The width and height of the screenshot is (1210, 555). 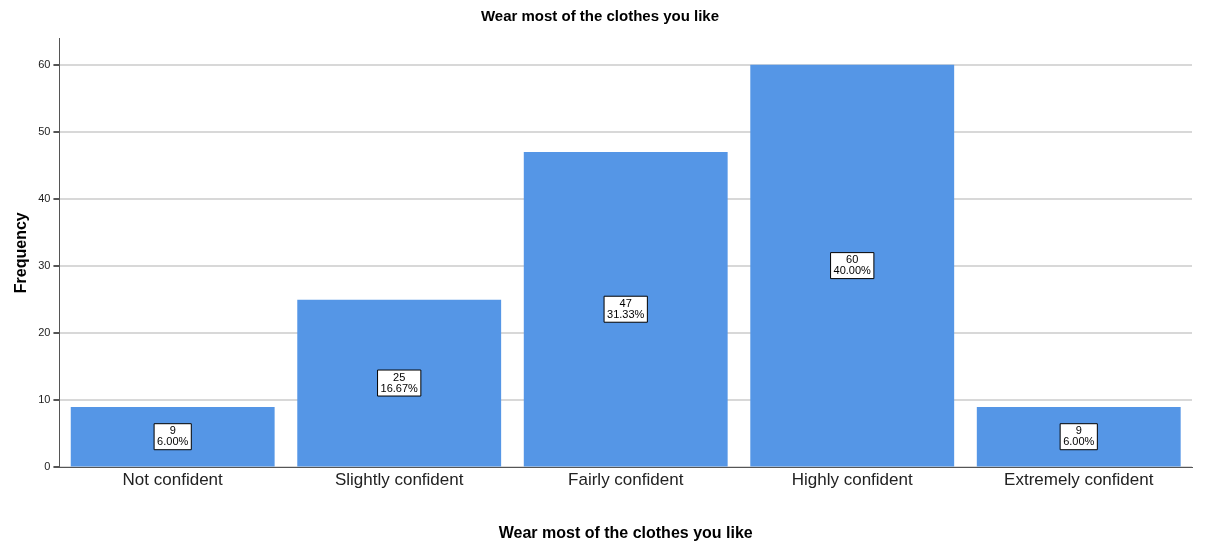 What do you see at coordinates (47, 466) in the screenshot?
I see `y-tick-label: 0` at bounding box center [47, 466].